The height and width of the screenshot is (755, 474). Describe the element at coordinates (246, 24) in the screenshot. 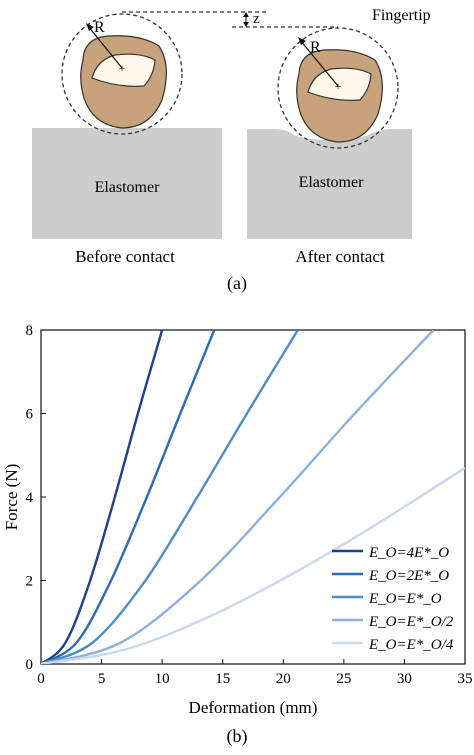

I see `z-arrow-head-bottom` at that location.